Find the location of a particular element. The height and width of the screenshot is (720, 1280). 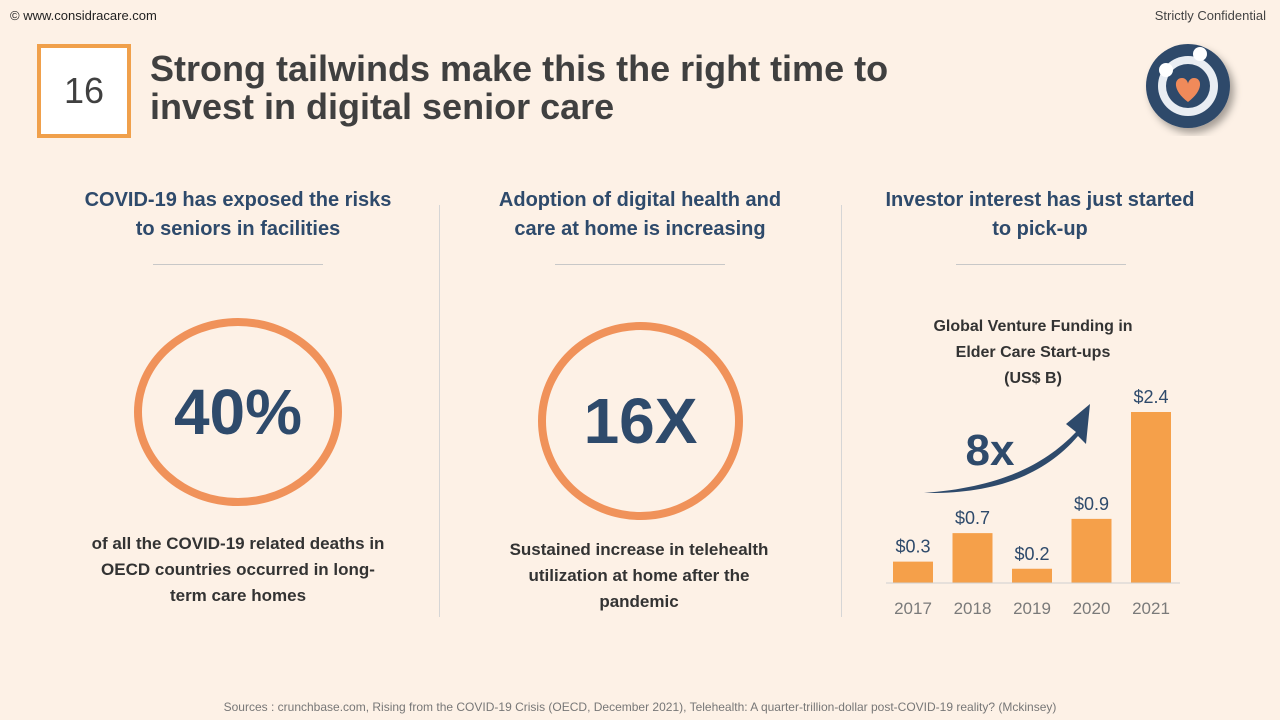

column1-heading-line2: to seniors in facilities is located at coordinates (238, 229).